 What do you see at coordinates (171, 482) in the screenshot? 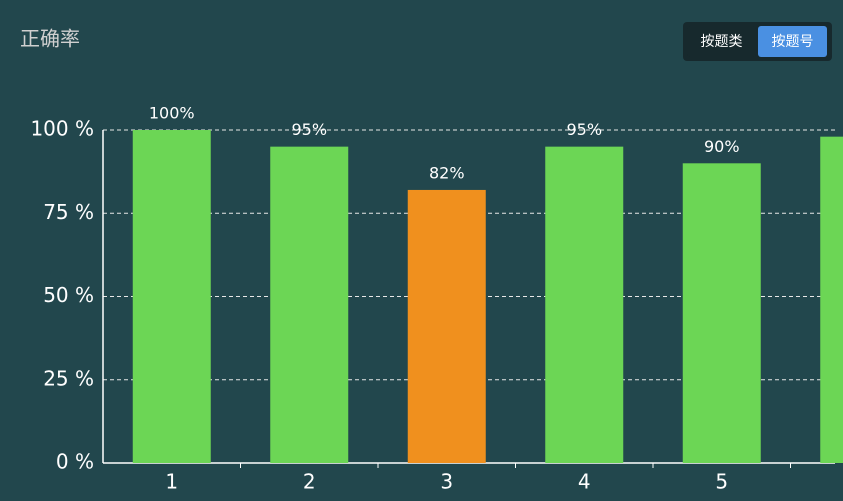
I see `x-tick-label: 1` at bounding box center [171, 482].